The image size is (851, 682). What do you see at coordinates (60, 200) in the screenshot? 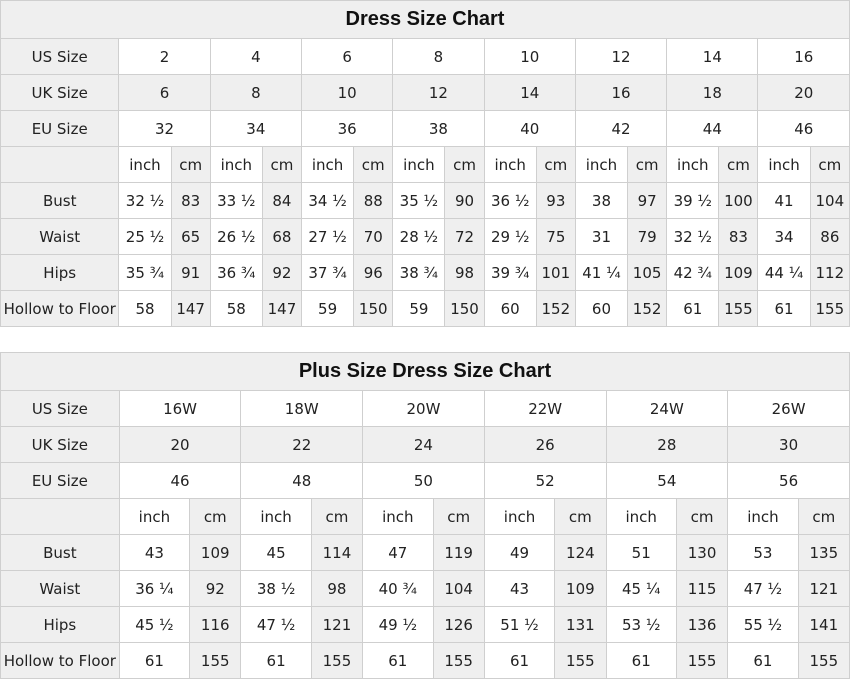
I see `row-label: Bust` at bounding box center [60, 200].